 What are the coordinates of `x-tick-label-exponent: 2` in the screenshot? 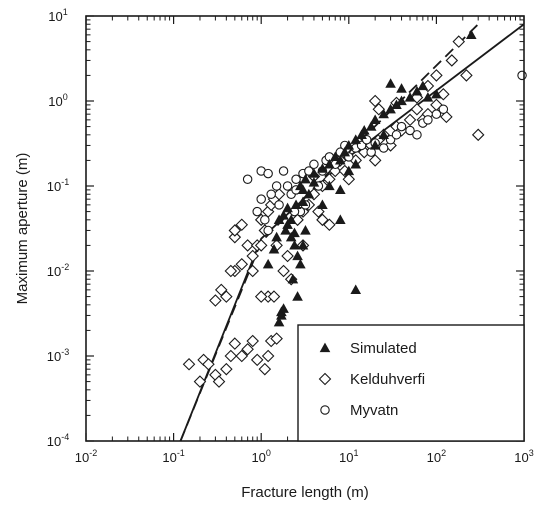 It's located at (443, 453).